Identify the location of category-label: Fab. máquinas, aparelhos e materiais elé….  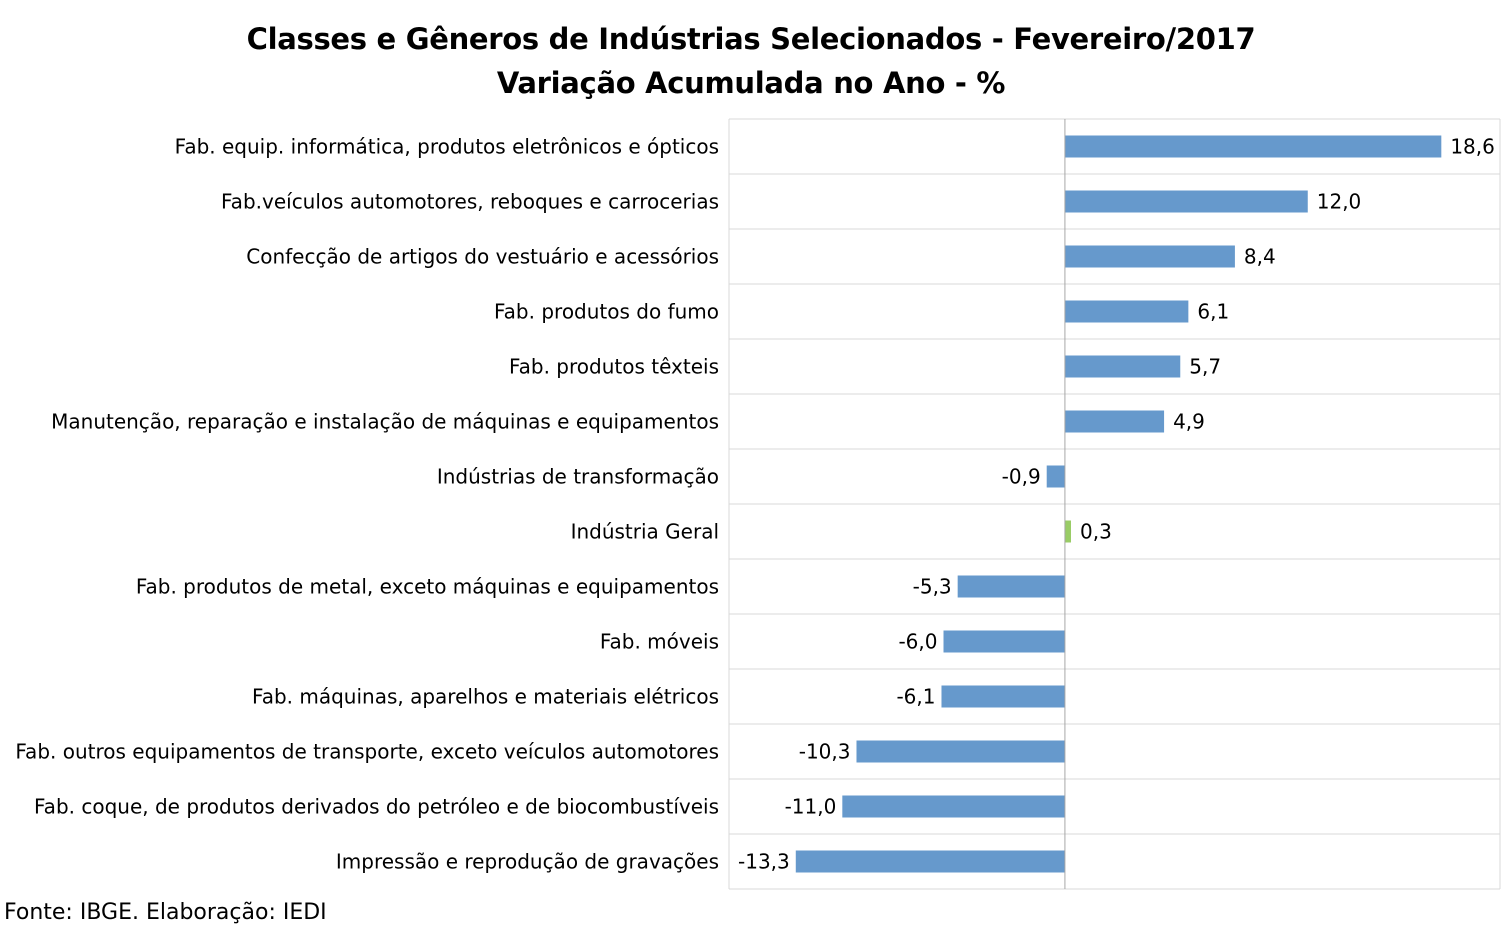
(485, 697).